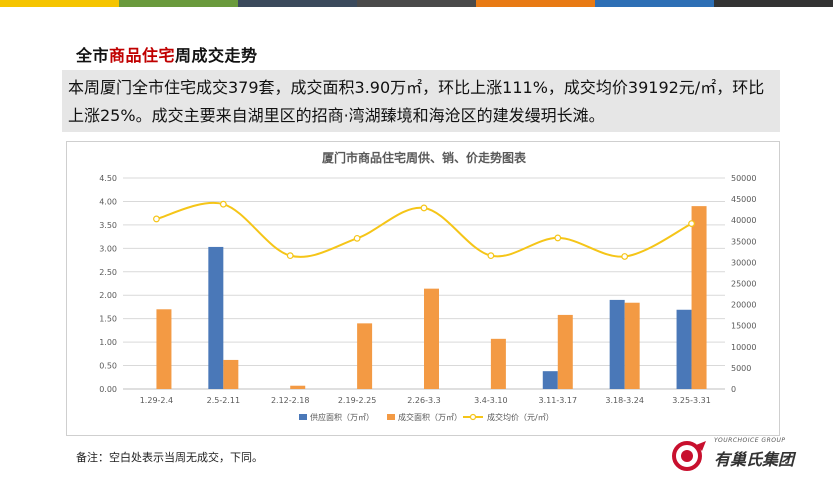 The image size is (833, 480). Describe the element at coordinates (691, 400) in the screenshot. I see `x-tick-label: 3.25-3.31` at that location.